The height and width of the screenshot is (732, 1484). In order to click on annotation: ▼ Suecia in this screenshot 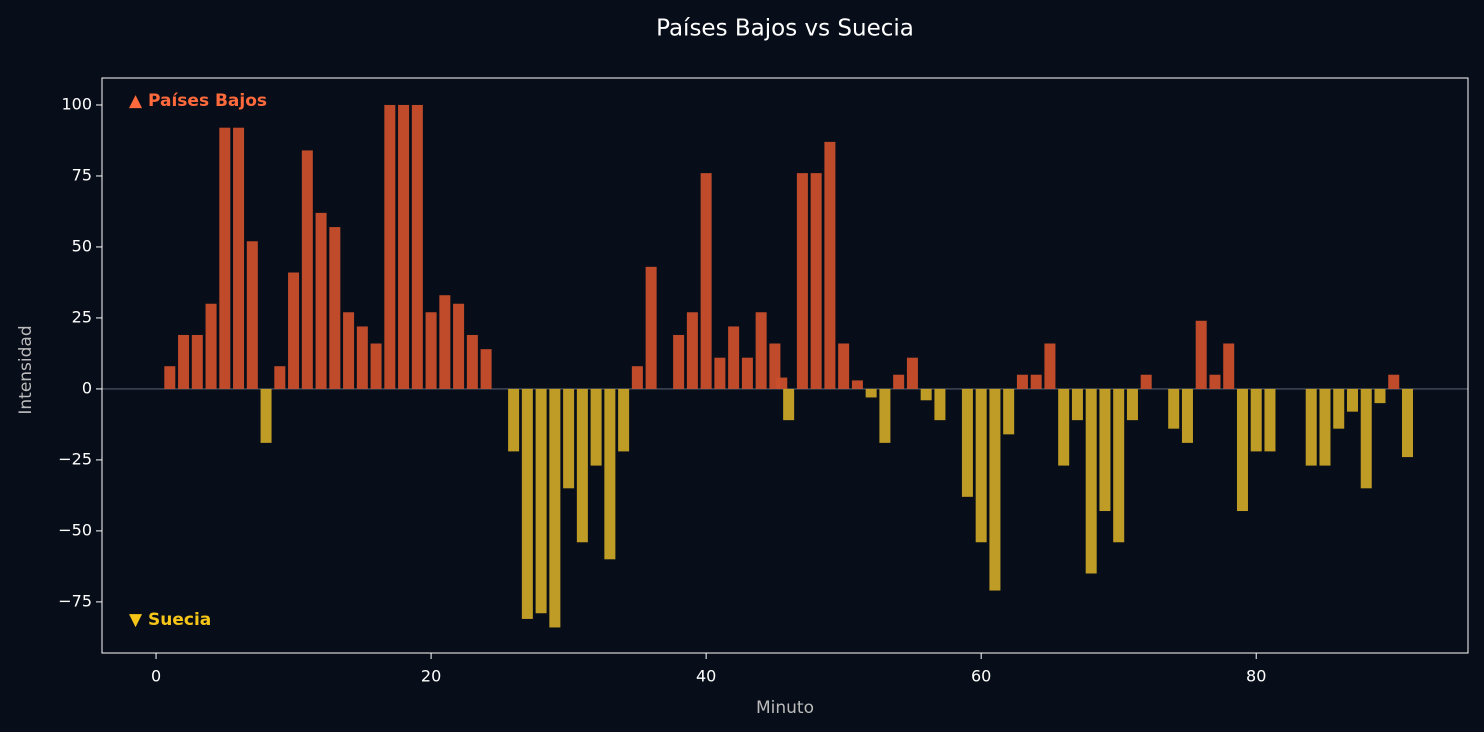, I will do `click(170, 620)`.